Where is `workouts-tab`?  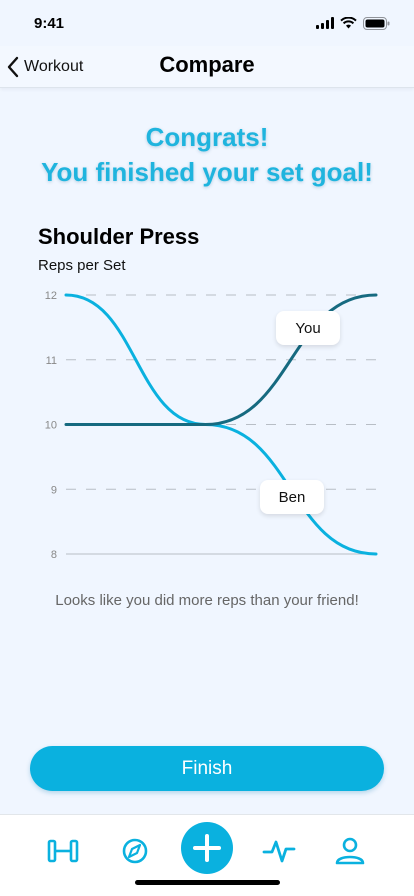
workouts-tab is located at coordinates (63, 851).